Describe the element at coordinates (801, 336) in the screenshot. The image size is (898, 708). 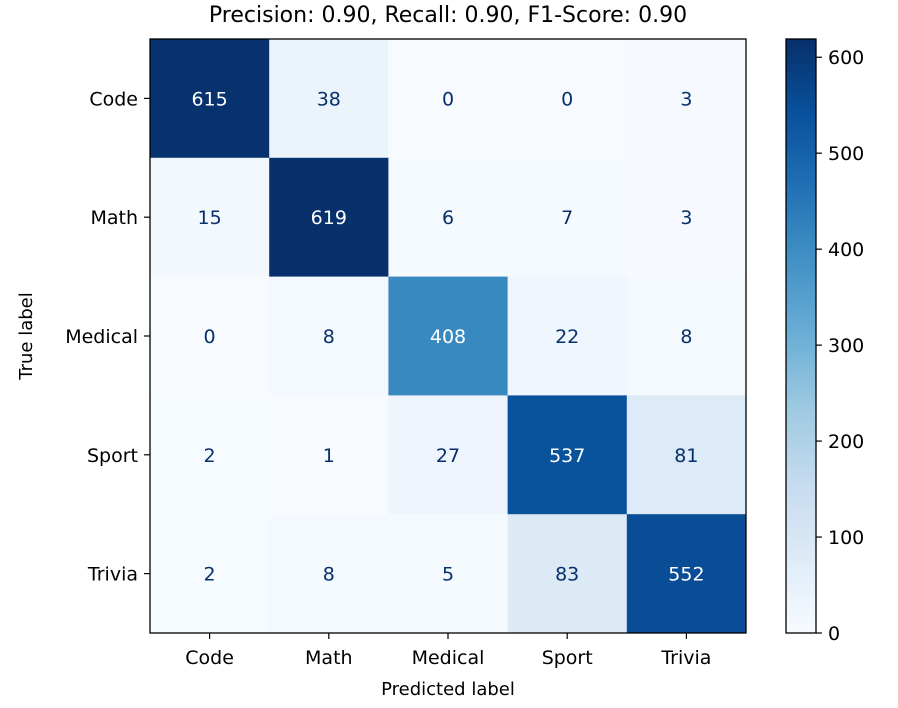
I see `colorbar` at that location.